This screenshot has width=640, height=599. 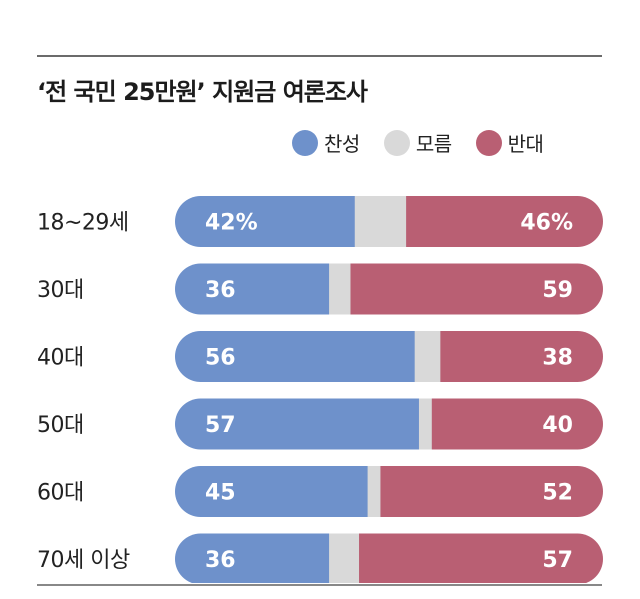 What do you see at coordinates (83, 560) in the screenshot?
I see `category-label: 70세 이상` at bounding box center [83, 560].